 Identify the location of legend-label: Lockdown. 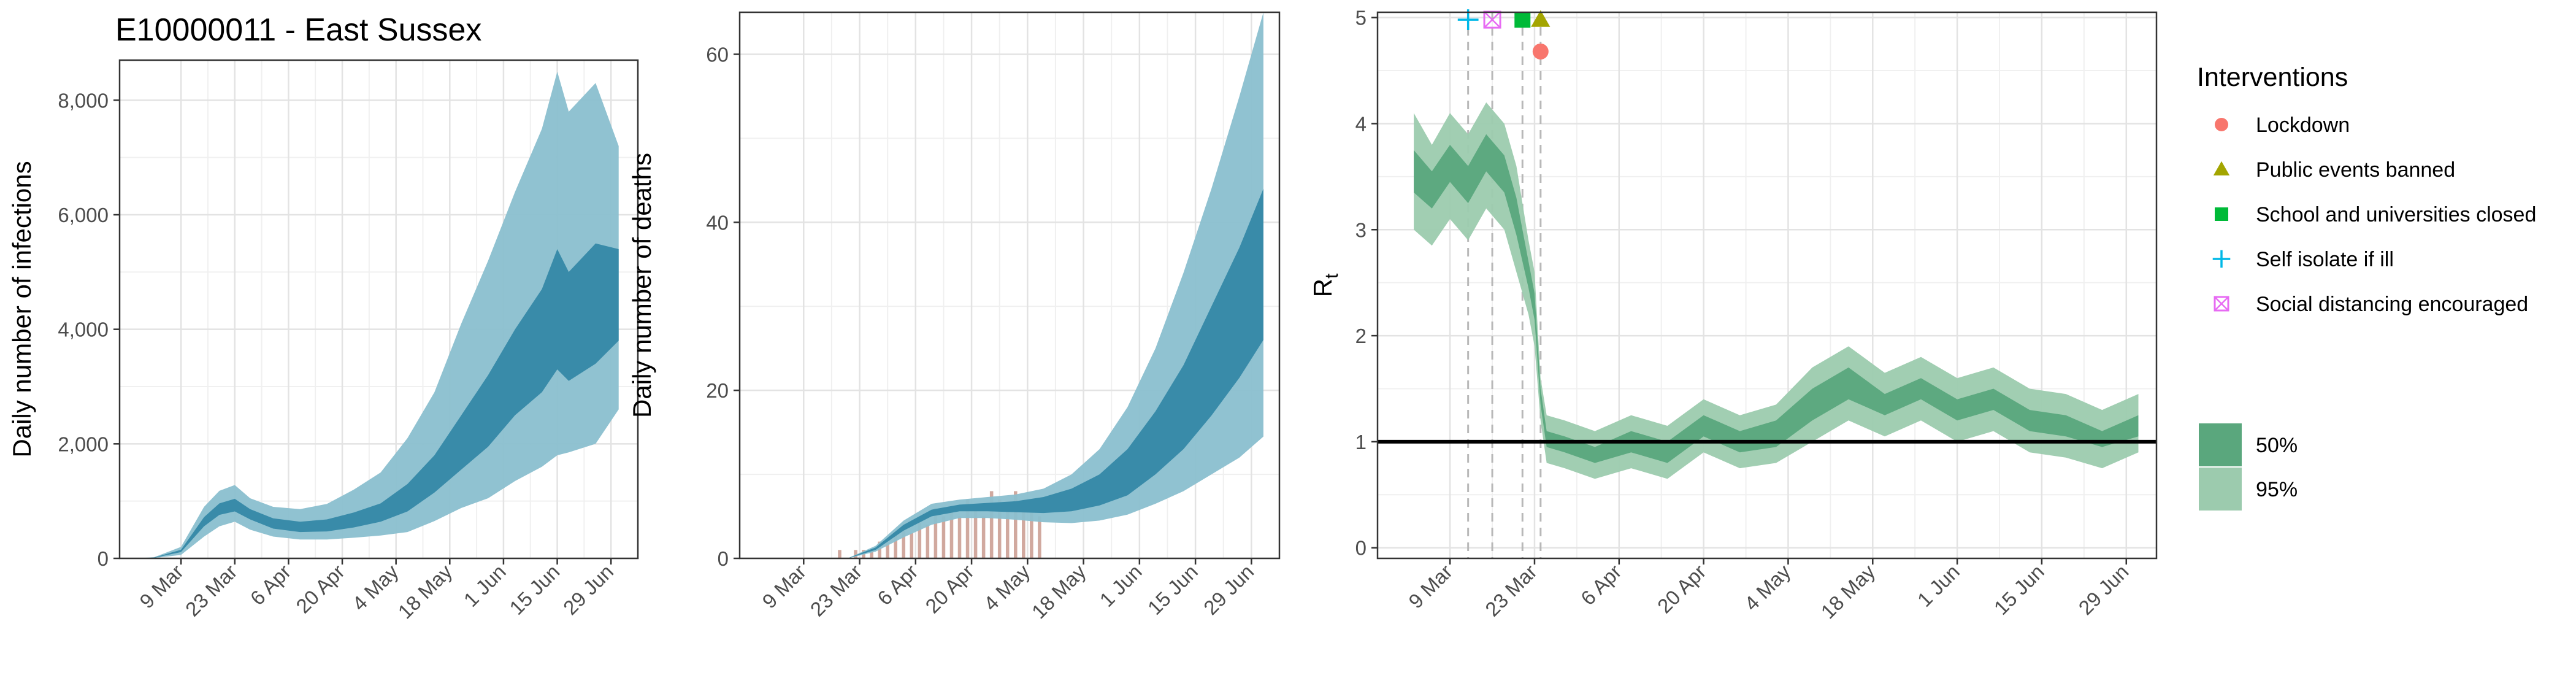
(2303, 125).